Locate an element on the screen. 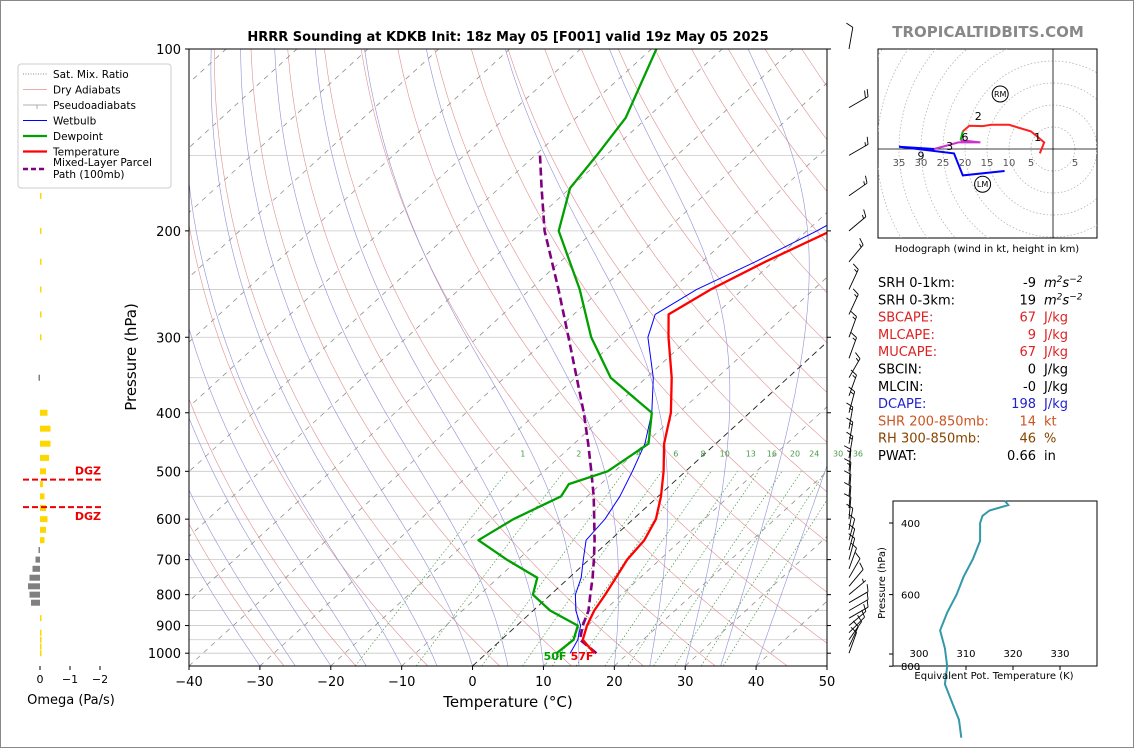  mix-ratio-label: 36 is located at coordinates (858, 453).